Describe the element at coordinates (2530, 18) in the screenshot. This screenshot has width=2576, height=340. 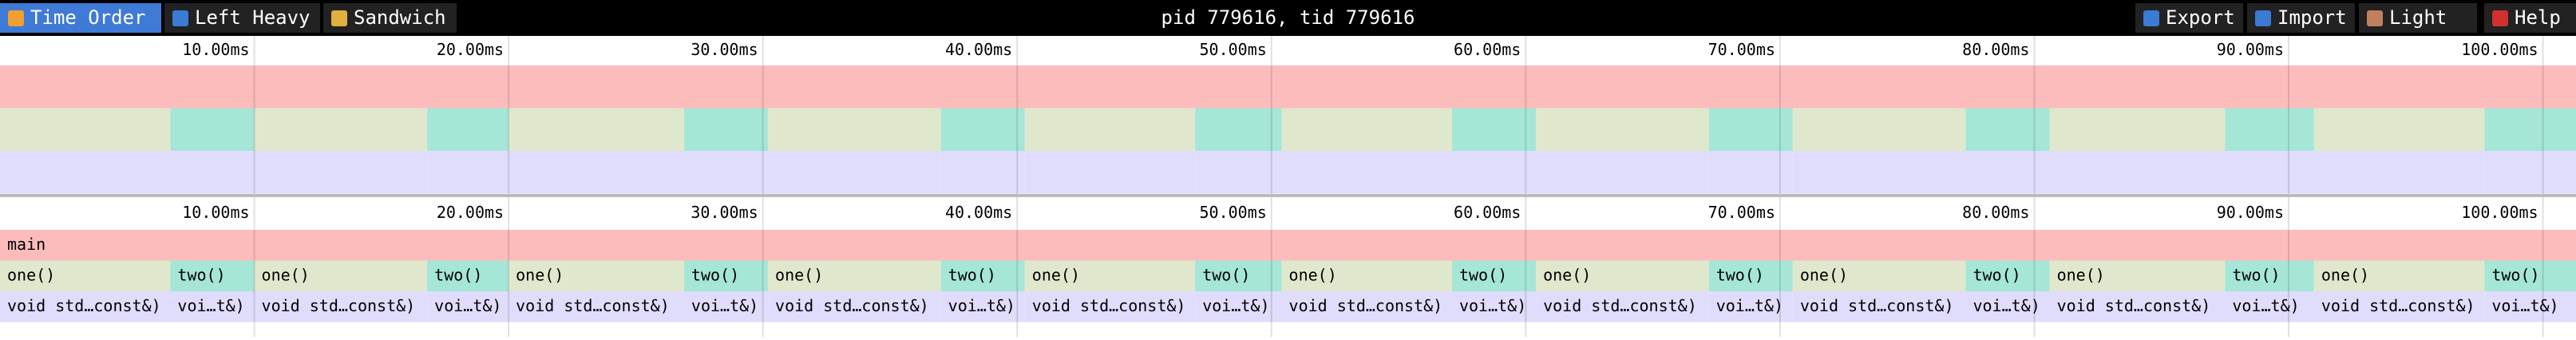
I see `action-button: Help` at that location.